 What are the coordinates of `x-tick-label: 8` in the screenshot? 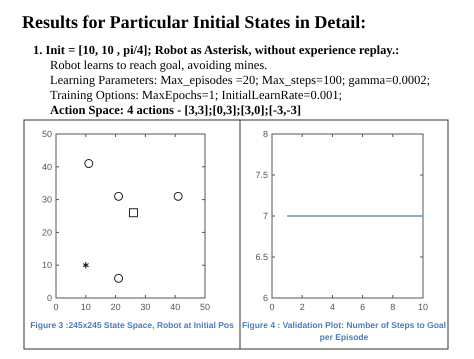 It's located at (393, 307).